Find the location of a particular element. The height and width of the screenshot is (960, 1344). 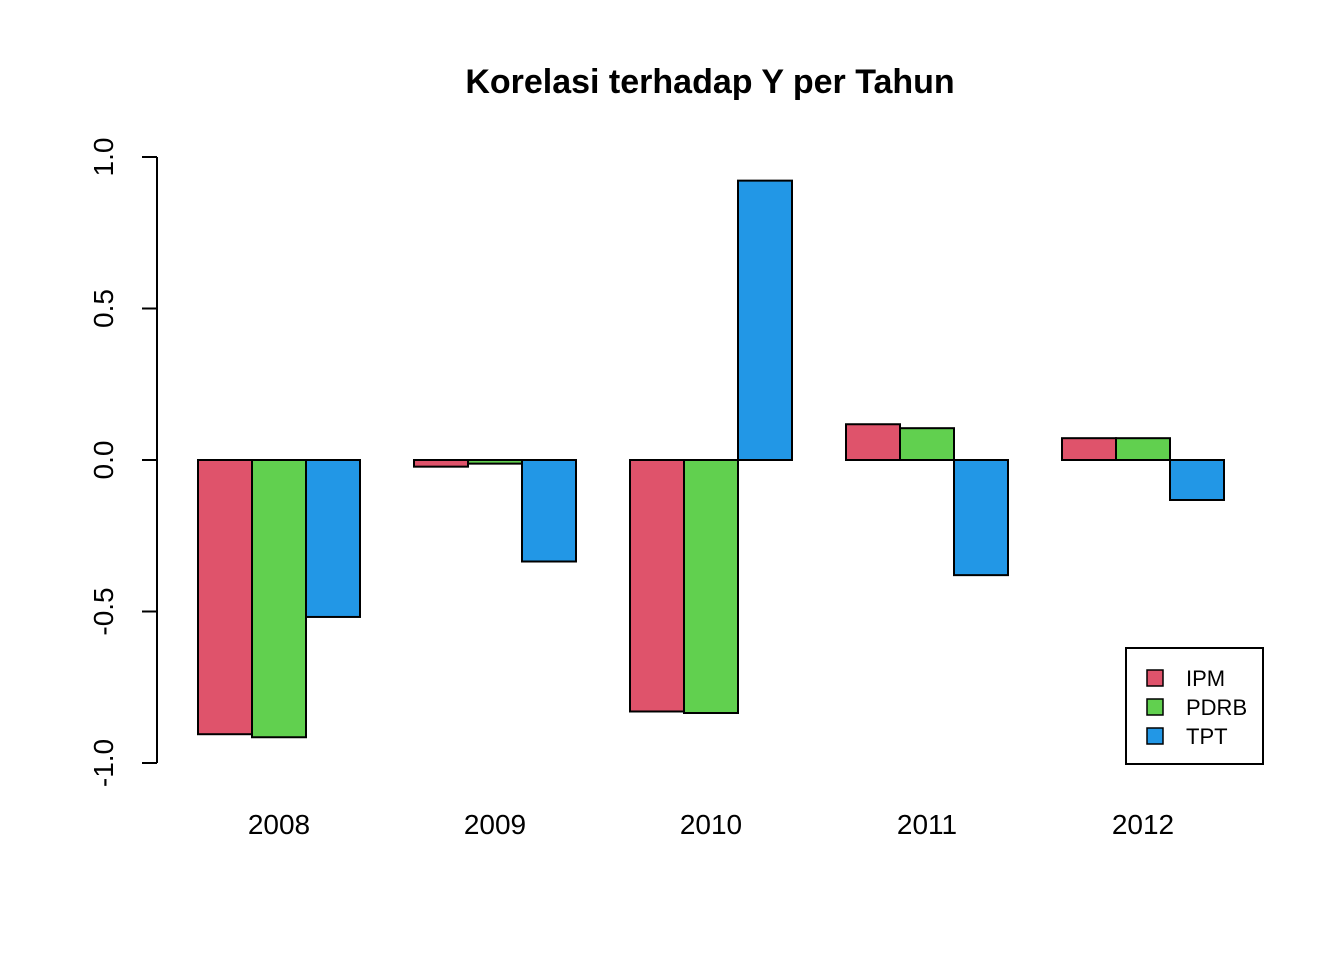

bar-pdrb-2008 is located at coordinates (279, 599).